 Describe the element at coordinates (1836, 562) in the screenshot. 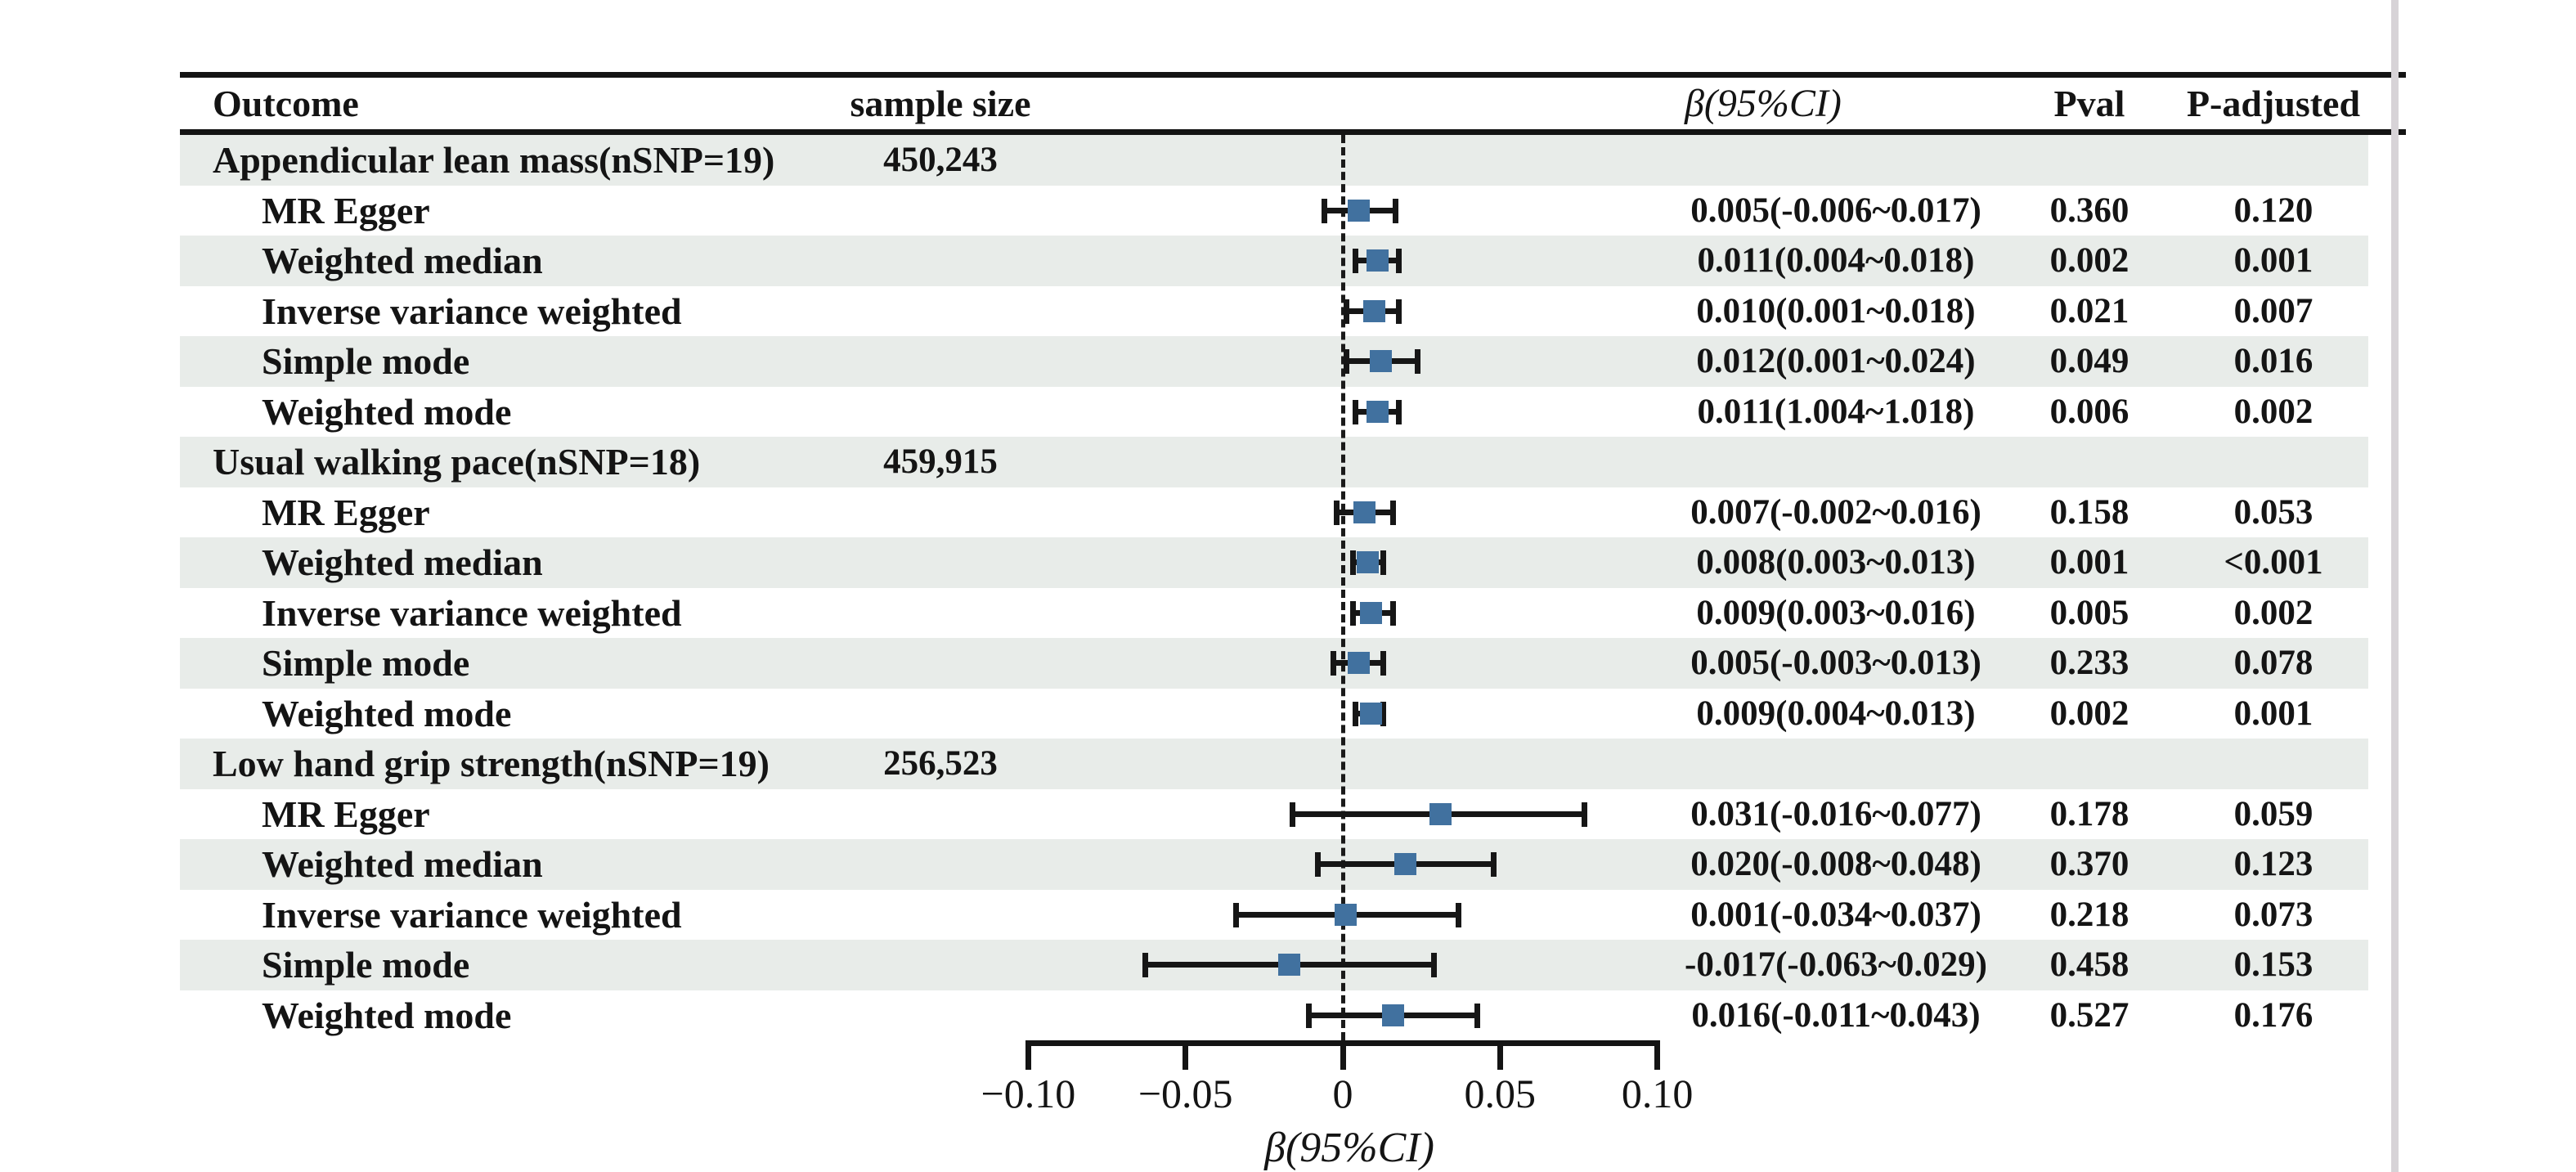

I see `beta-ci-value: 0.008(0.003~0.013)` at that location.